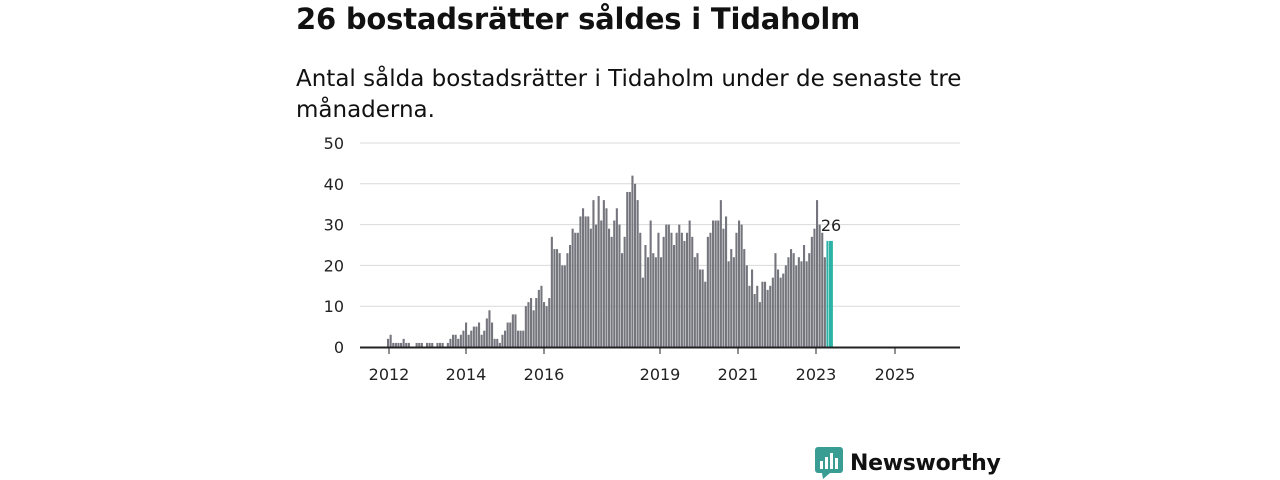  Describe the element at coordinates (389, 374) in the screenshot. I see `x-tick-label: 2012` at that location.